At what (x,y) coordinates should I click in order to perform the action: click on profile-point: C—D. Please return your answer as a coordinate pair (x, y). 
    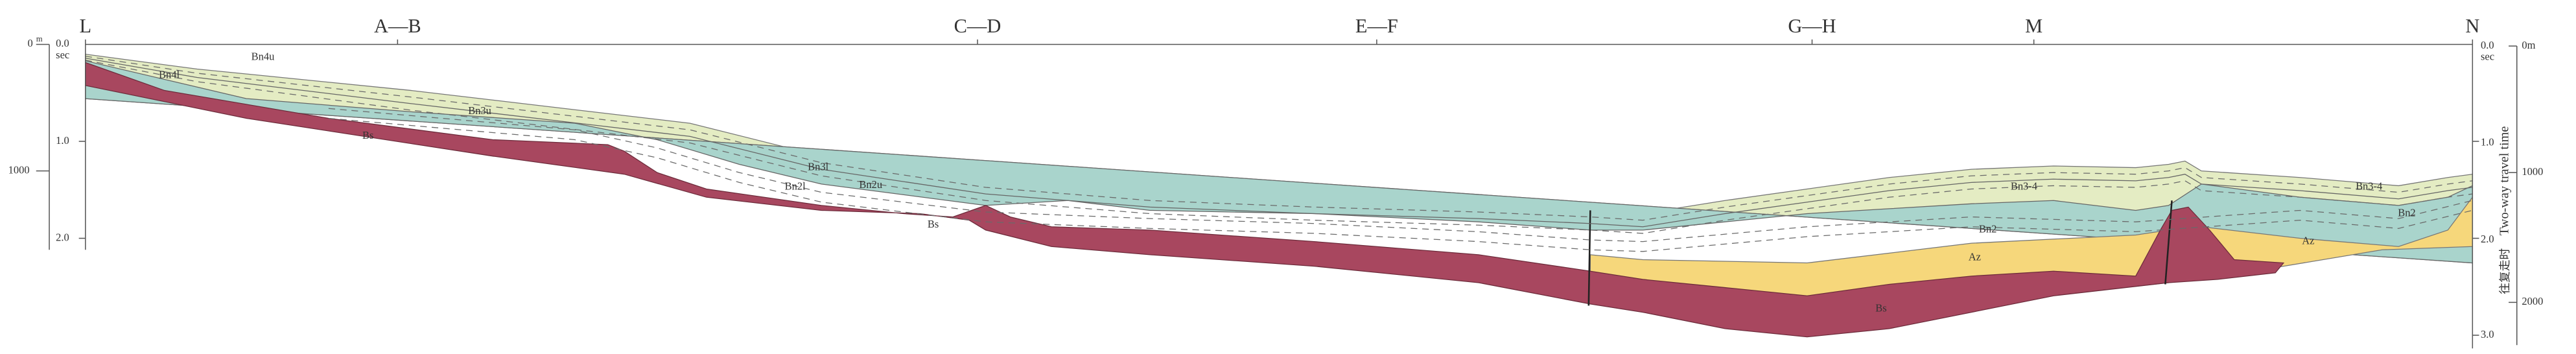
    Looking at the image, I should click on (977, 26).